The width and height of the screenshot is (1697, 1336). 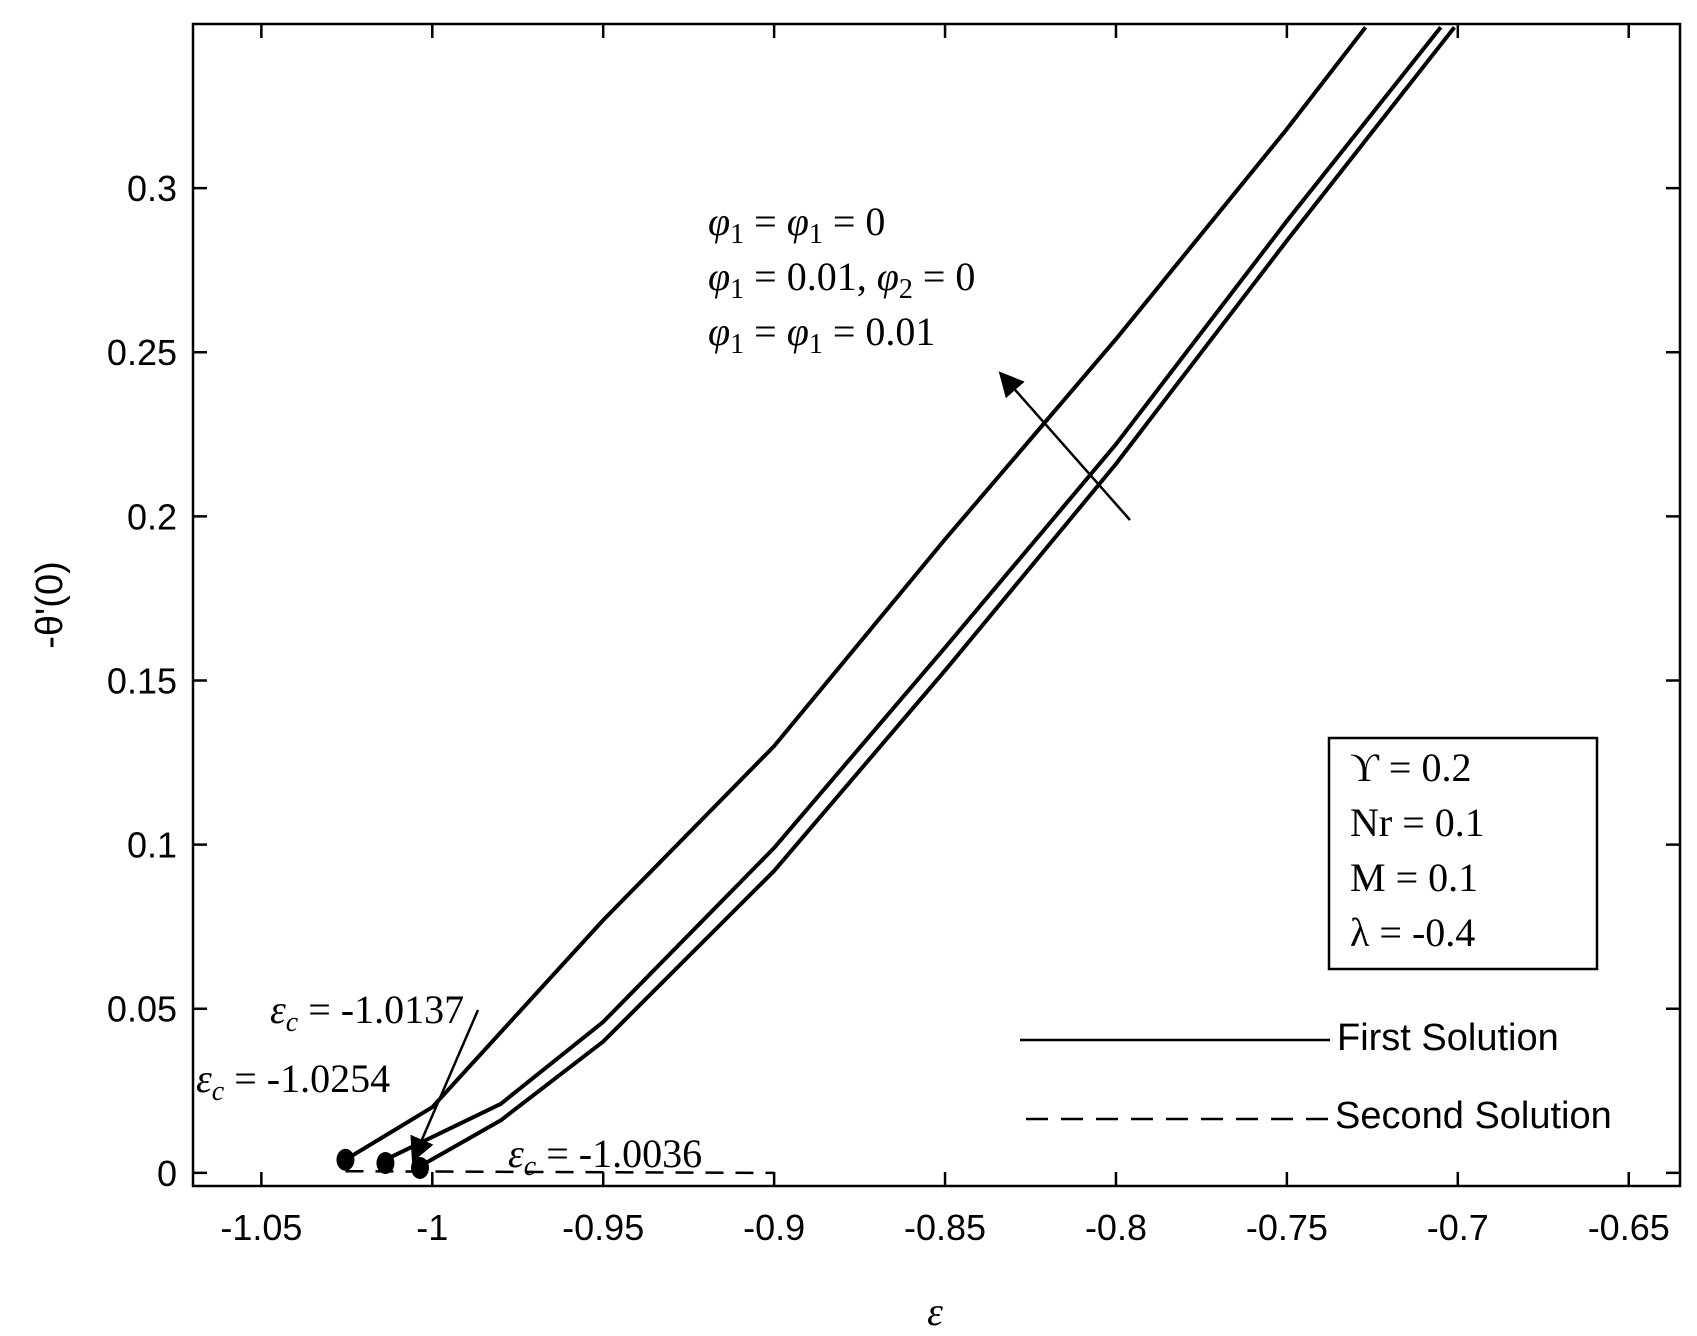 I want to click on annotation-ec-3: εc = -1.0036, so click(x=605, y=1156).